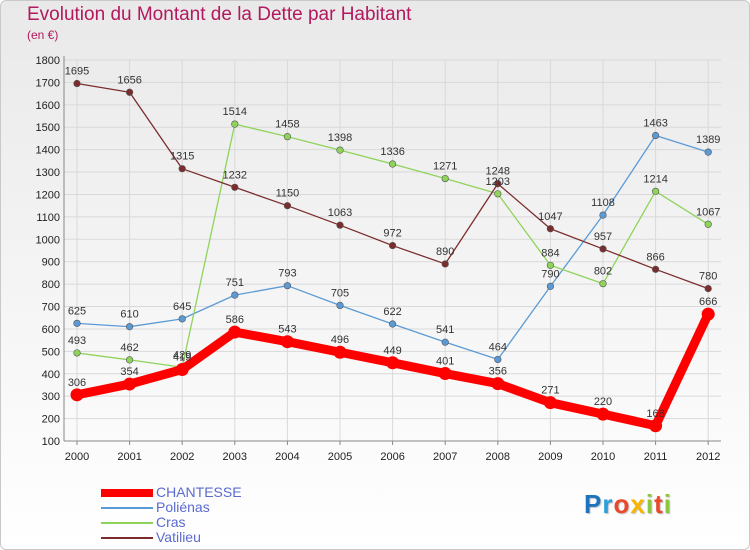 Image resolution: width=750 pixels, height=550 pixels. I want to click on data-label-chantesse: 401, so click(445, 362).